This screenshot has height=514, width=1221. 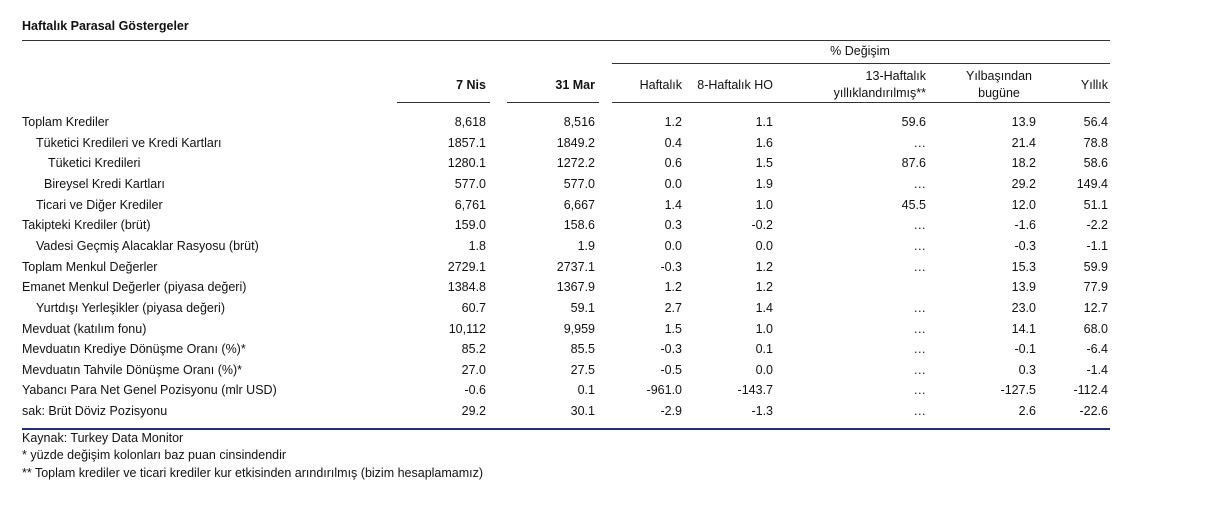 I want to click on cell-c2: 59.1, so click(x=582, y=307).